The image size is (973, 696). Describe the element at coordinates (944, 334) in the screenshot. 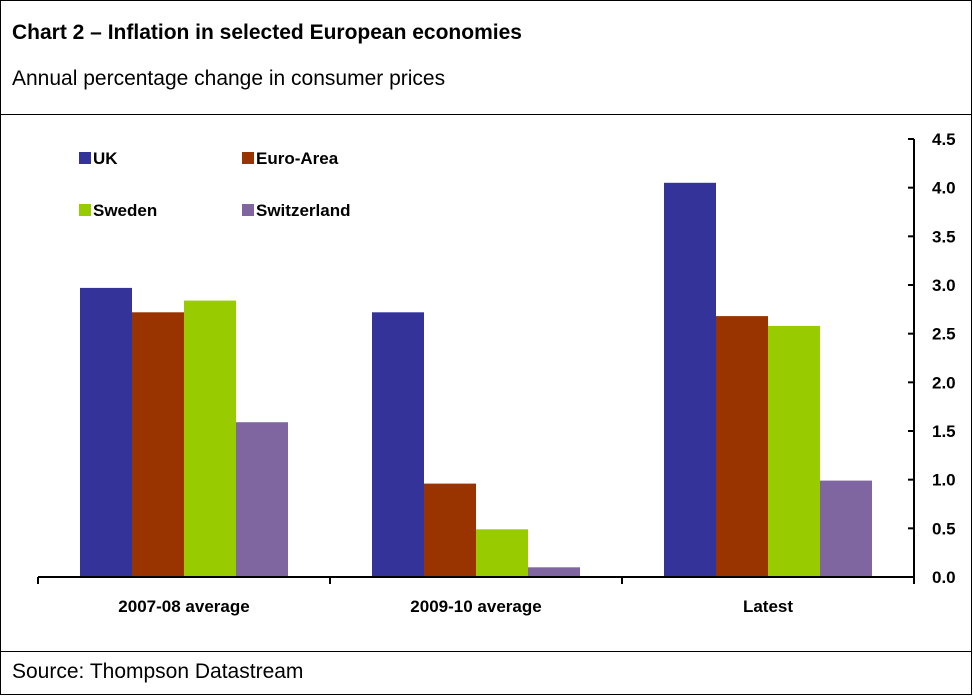

I see `y-tick-label: 2.5` at that location.